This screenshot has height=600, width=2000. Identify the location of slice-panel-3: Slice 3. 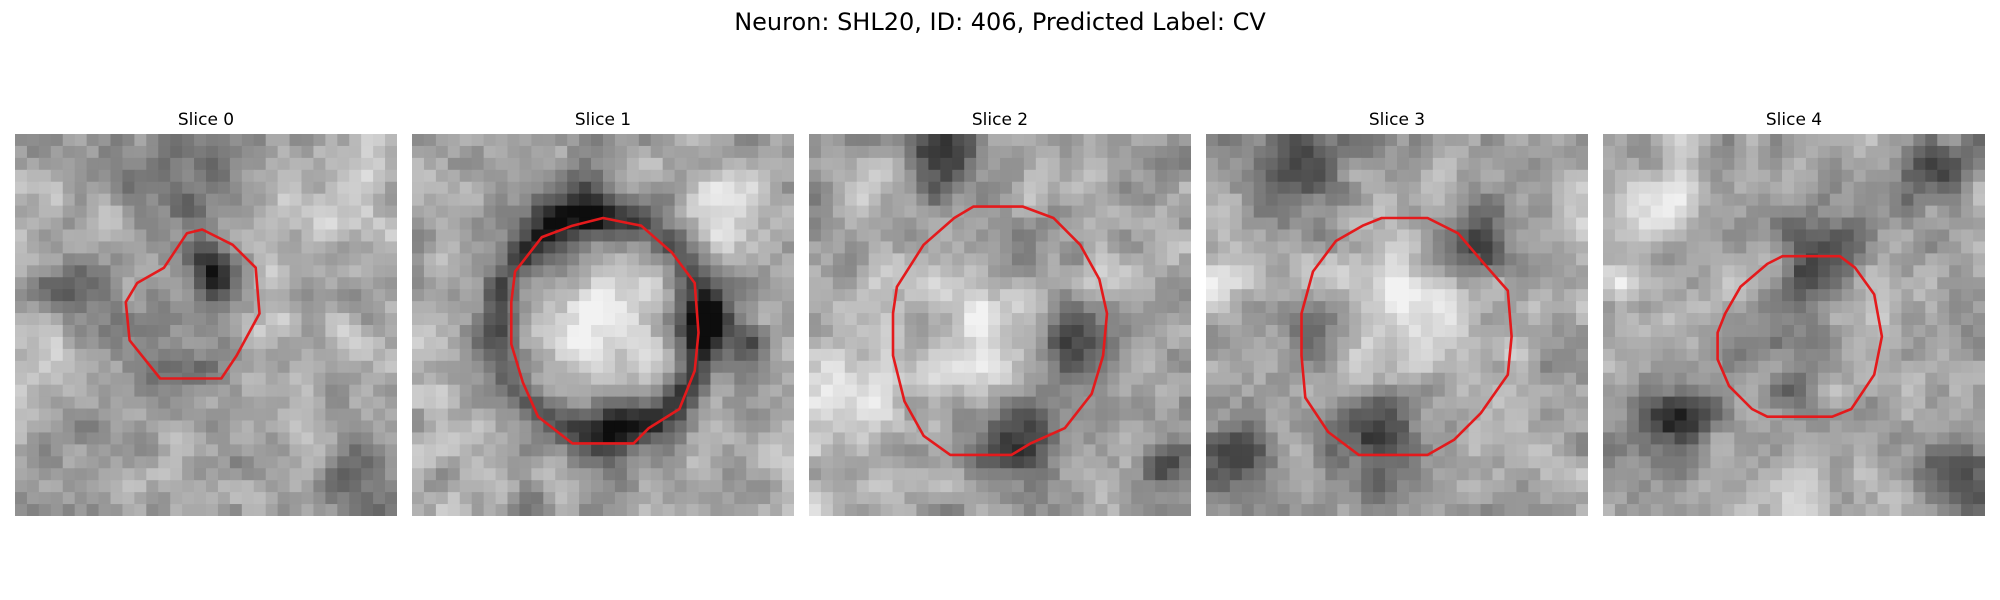
(1397, 311).